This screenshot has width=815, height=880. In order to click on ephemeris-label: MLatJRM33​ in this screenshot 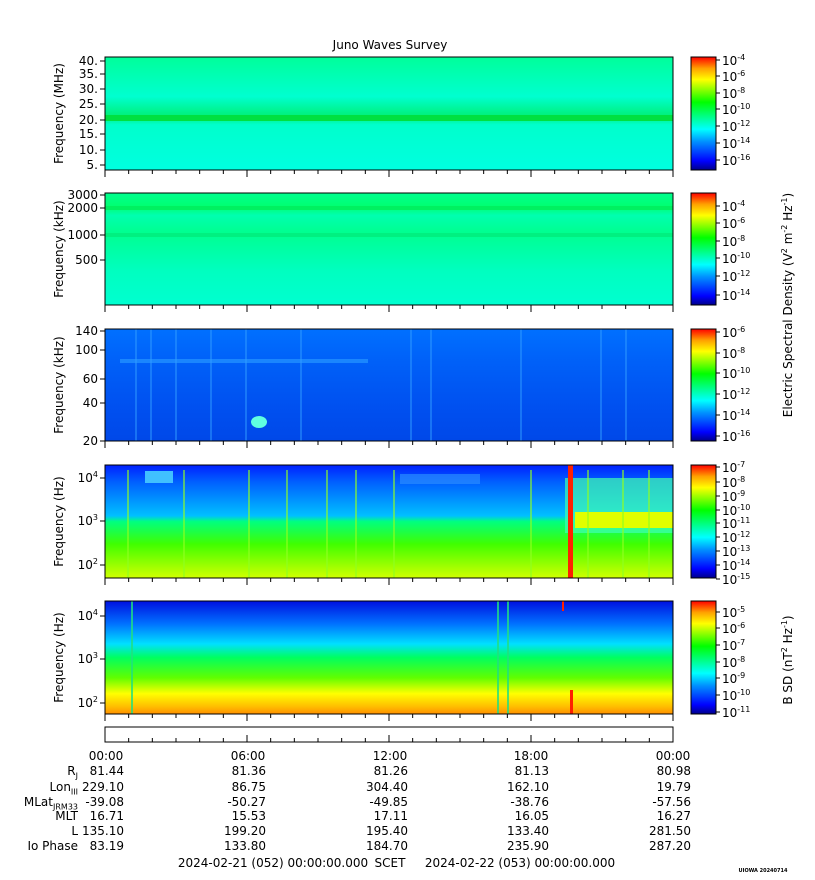, I will do `click(51, 803)`.